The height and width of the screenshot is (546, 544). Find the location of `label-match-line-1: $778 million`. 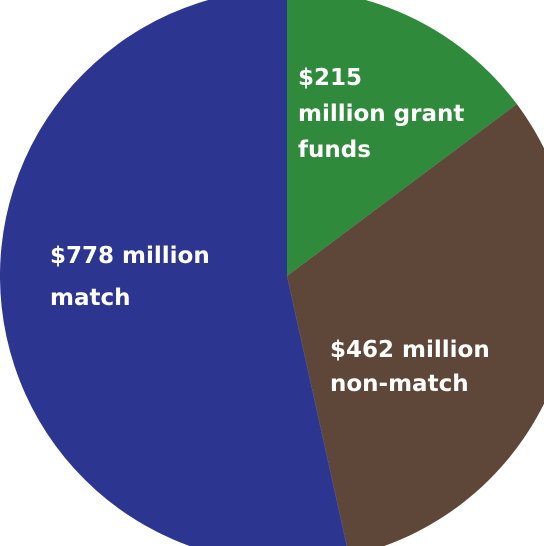

label-match-line-1: $778 million is located at coordinates (130, 256).